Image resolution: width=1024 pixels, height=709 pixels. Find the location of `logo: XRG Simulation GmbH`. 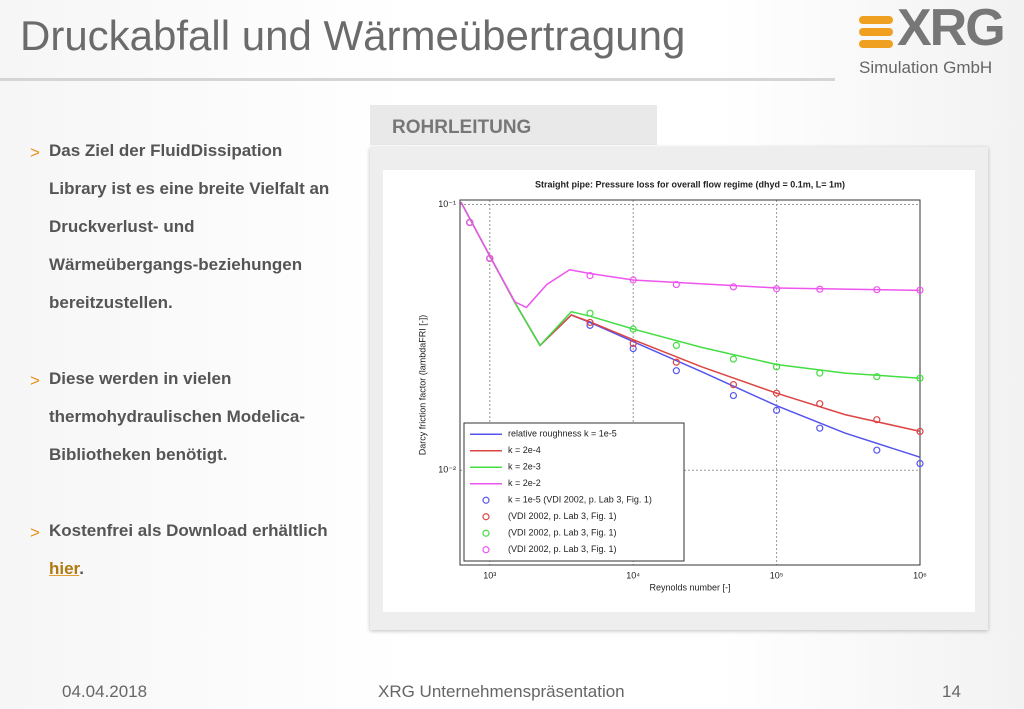

logo: XRG Simulation GmbH is located at coordinates (937, 40).